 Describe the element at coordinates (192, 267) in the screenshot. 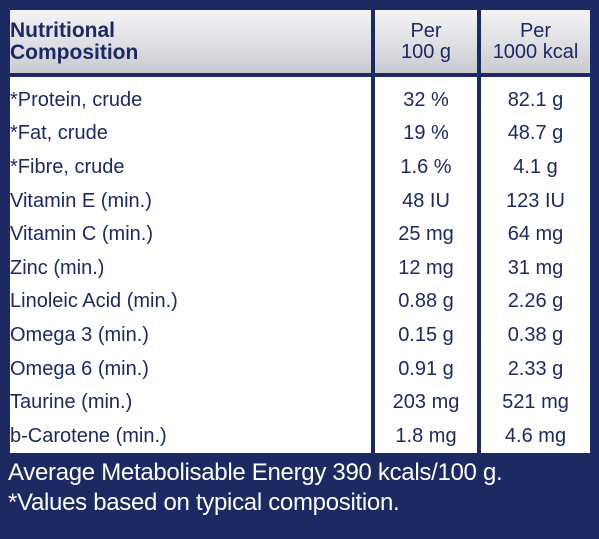

I see `nutrient-name: Zinc (min.)` at that location.